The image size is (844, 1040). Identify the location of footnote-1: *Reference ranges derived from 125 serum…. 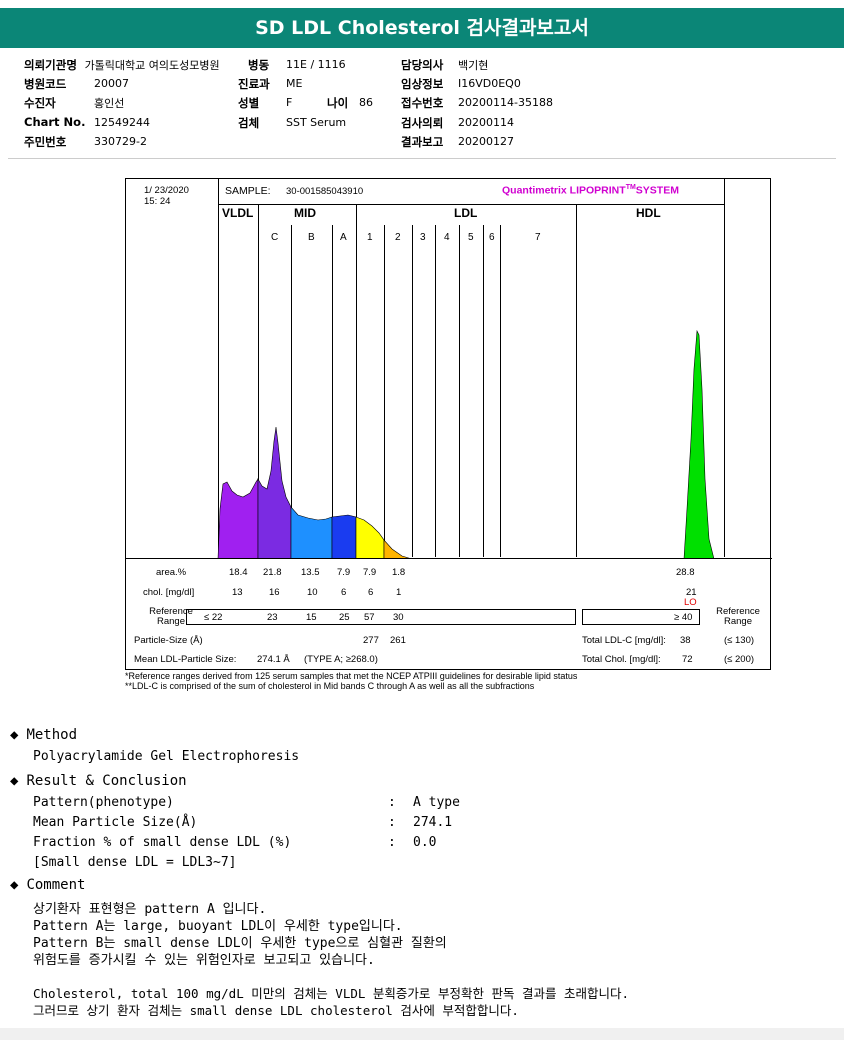
(351, 676).